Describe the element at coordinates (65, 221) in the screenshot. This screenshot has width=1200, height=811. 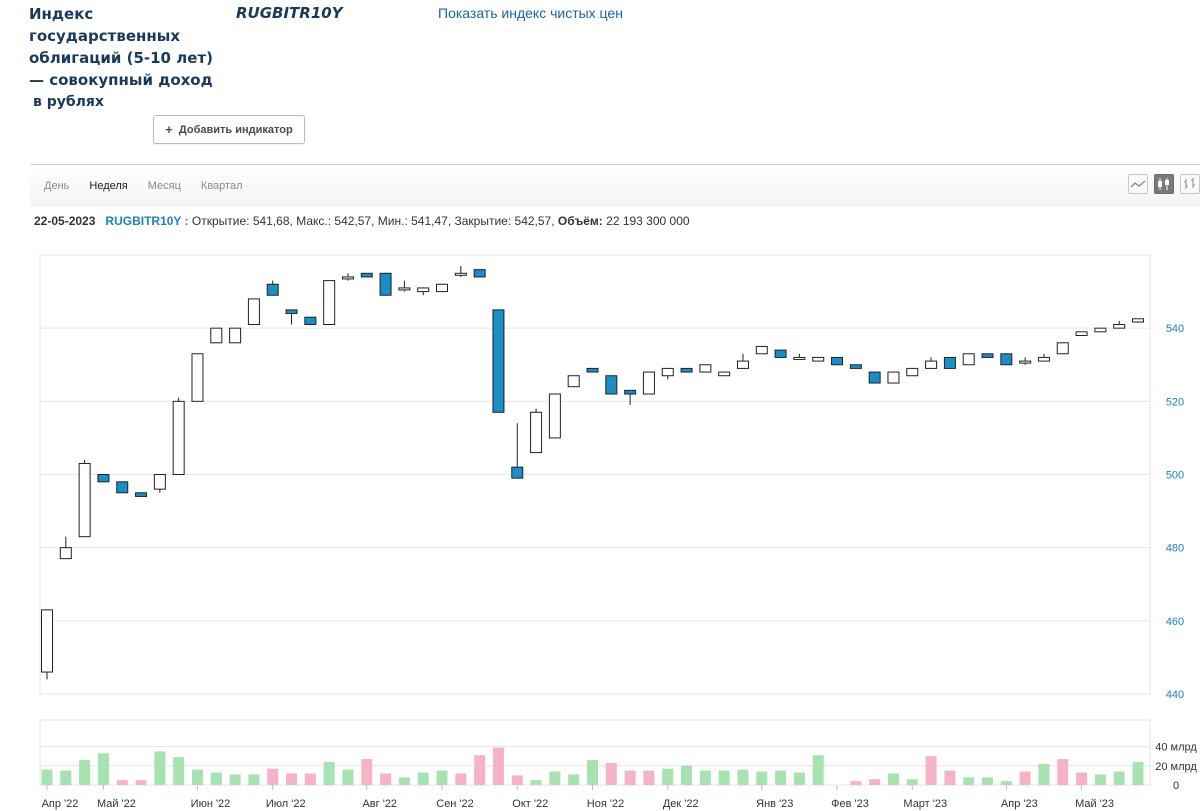
I see `info-date: 22-05-2023` at that location.